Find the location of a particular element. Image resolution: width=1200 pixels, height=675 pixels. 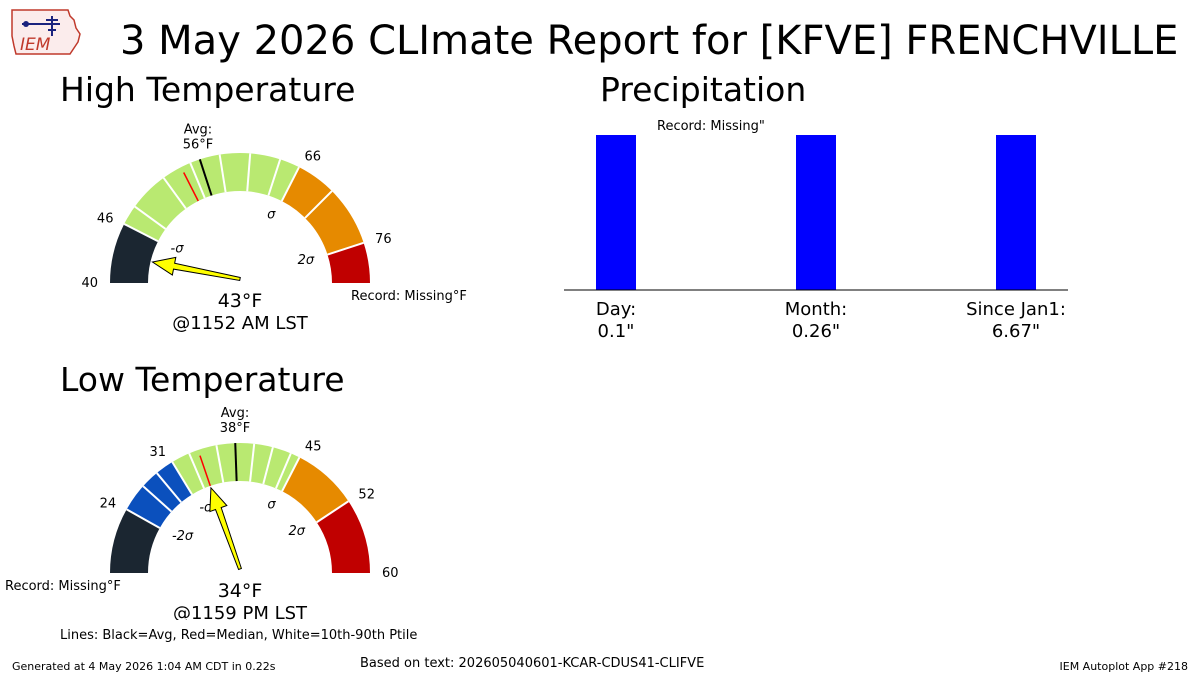

high-temp-title: High Temperature is located at coordinates (208, 89).